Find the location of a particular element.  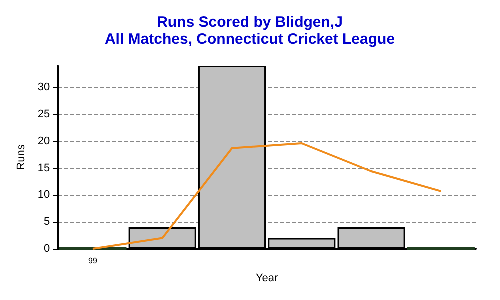

y-tick-label: 15 is located at coordinates (44, 168).